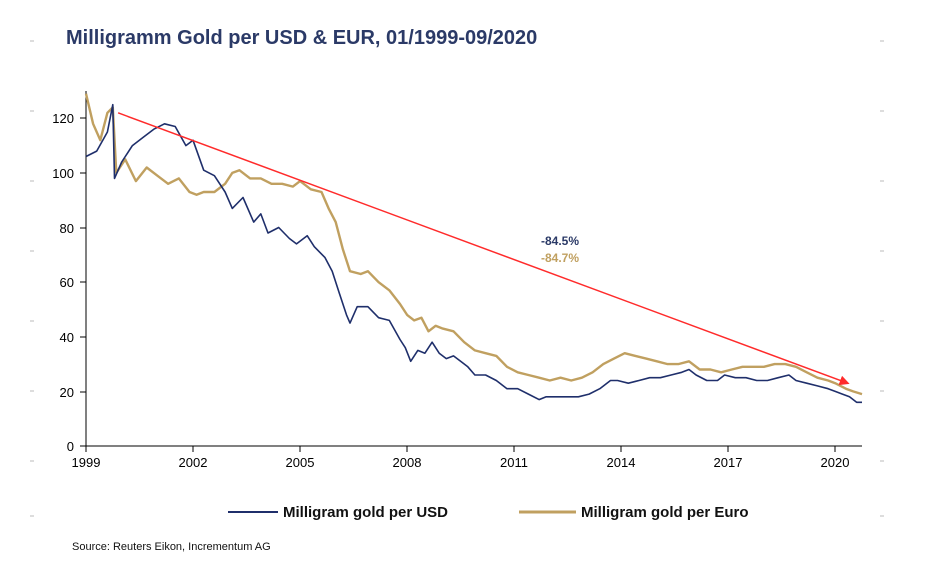 The image size is (936, 584). Describe the element at coordinates (728, 462) in the screenshot. I see `x-tick-label-2017: 2017` at that location.